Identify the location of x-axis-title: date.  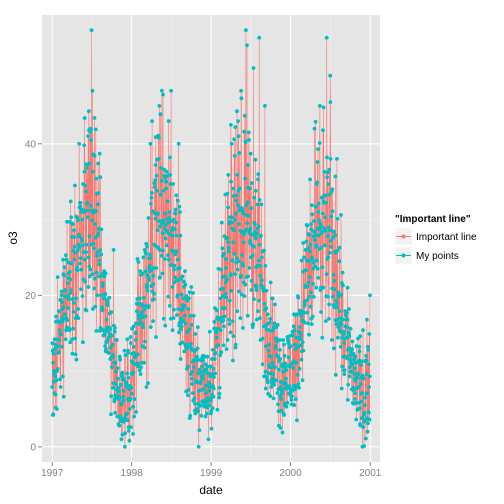
(211, 490).